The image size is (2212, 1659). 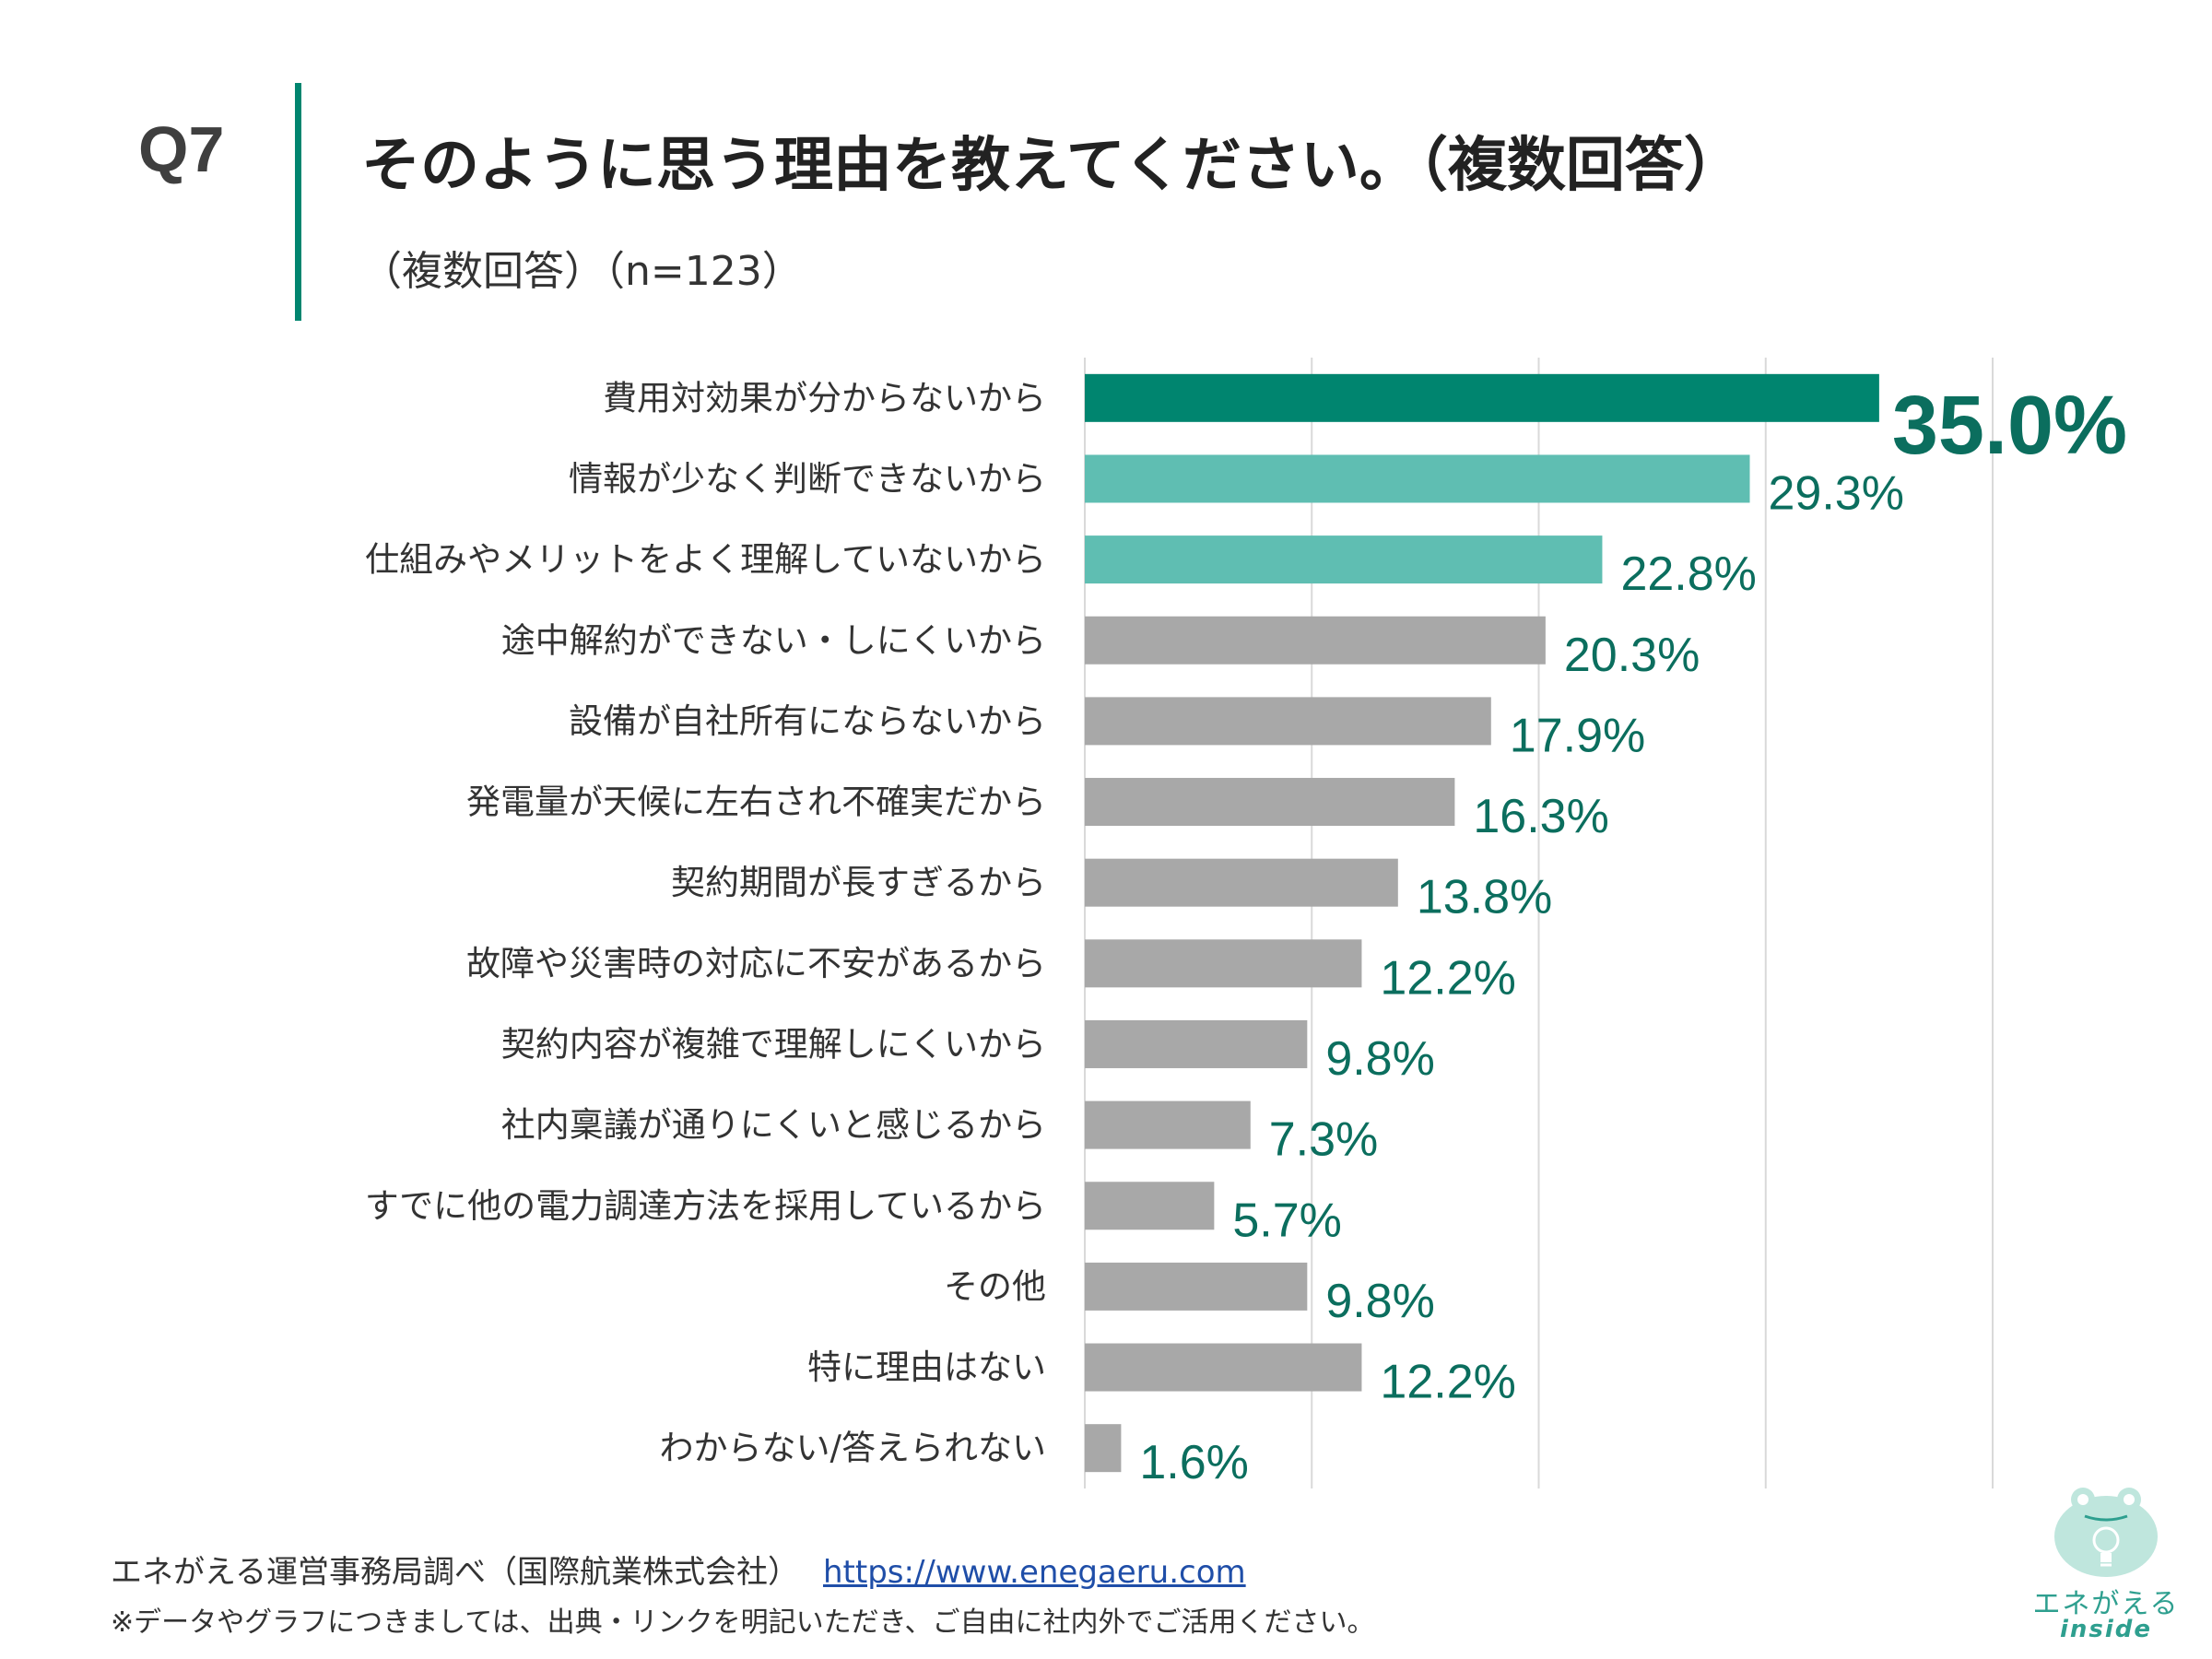 I want to click on page-title: そのように思う理由を教えてください。（複数回答）, so click(x=1052, y=166).